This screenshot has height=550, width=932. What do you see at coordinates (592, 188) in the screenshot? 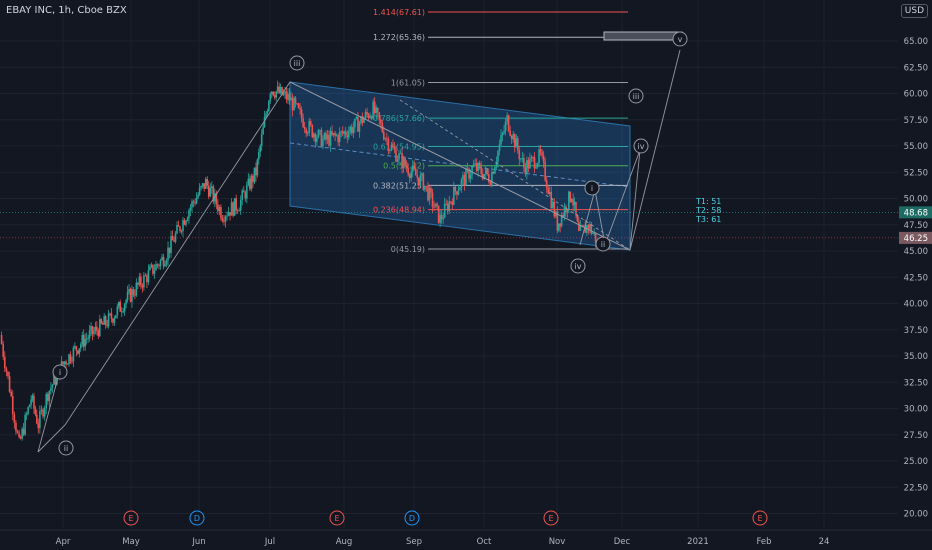
I see `wave-label: i` at bounding box center [592, 188].